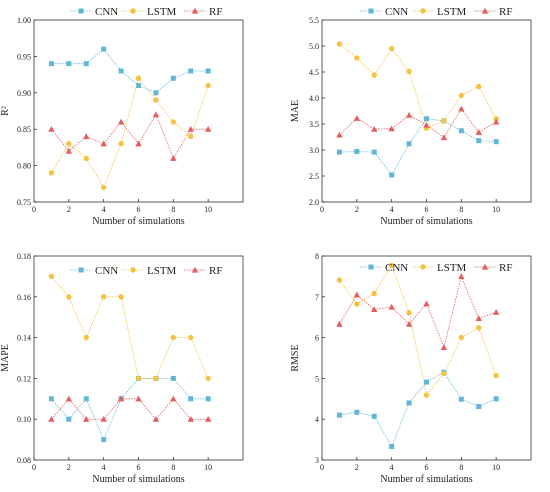 This screenshot has width=550, height=492. What do you see at coordinates (24, 93) in the screenshot?
I see `y-tick-label: 0.90` at bounding box center [24, 93].